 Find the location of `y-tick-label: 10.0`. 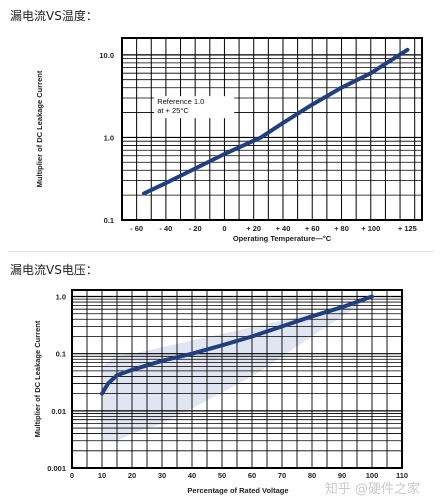

y-tick-label: 10.0 is located at coordinates (106, 55).